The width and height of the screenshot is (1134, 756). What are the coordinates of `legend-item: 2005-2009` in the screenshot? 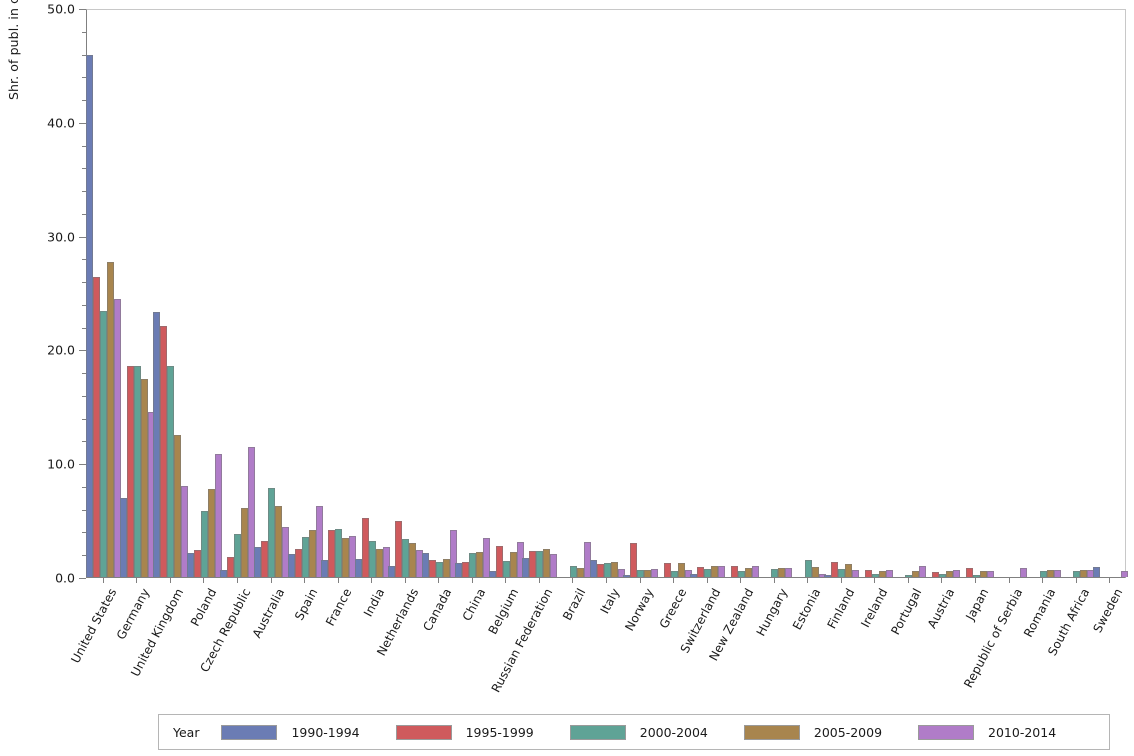 It's located at (812, 732).